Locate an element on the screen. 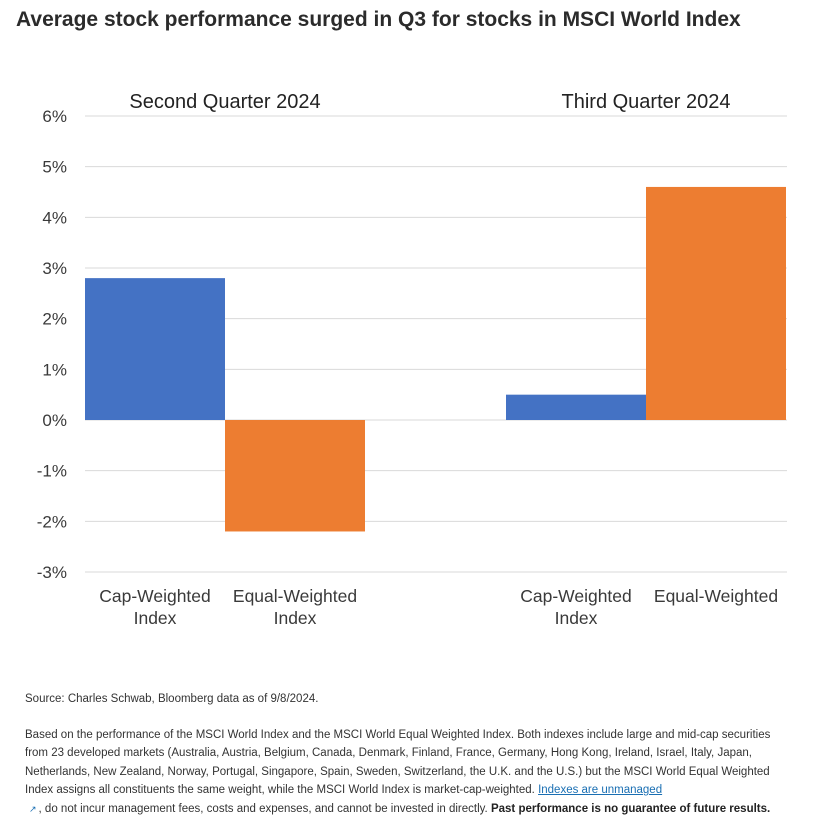 This screenshot has height=840, width=813. indexes-unmanaged-link: Indexes are unmanaged is located at coordinates (600, 790).